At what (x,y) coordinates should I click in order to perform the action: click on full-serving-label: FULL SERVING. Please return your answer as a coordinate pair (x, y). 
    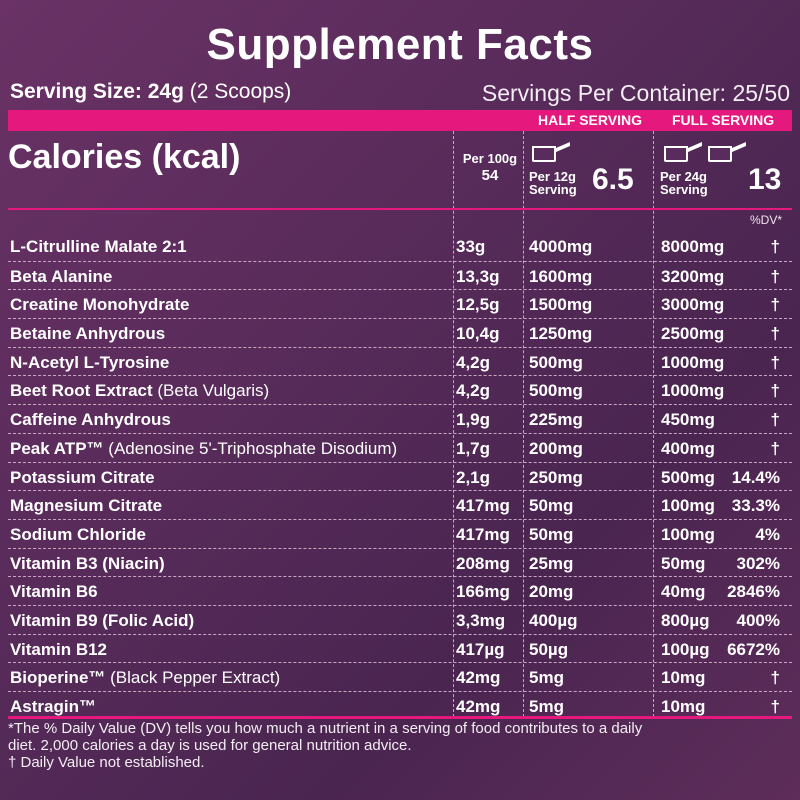
    Looking at the image, I should click on (723, 120).